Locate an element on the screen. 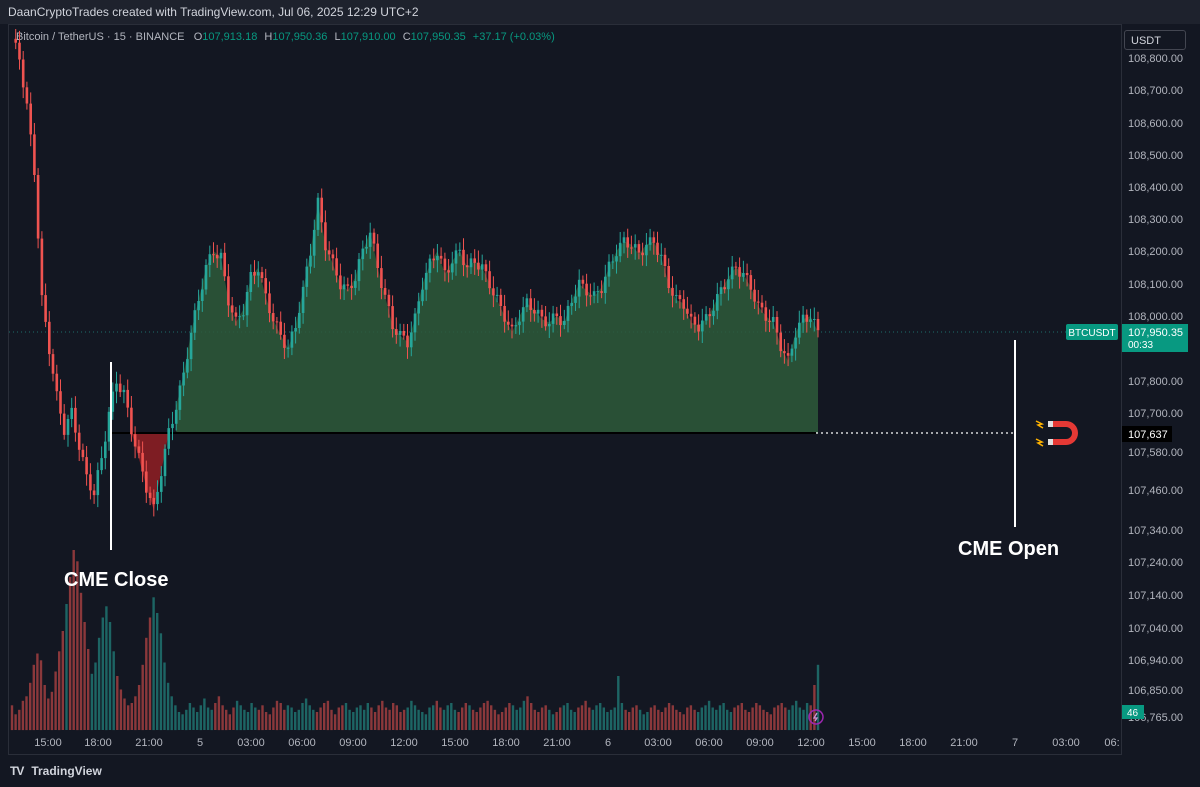  symbol-tag is located at coordinates (1092, 332).